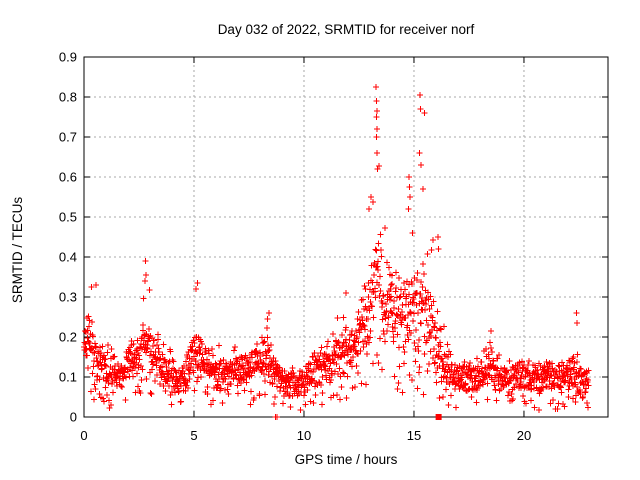 The width and height of the screenshot is (640, 480). What do you see at coordinates (68, 177) in the screenshot?
I see `y-tick-label: 0.6` at bounding box center [68, 177].